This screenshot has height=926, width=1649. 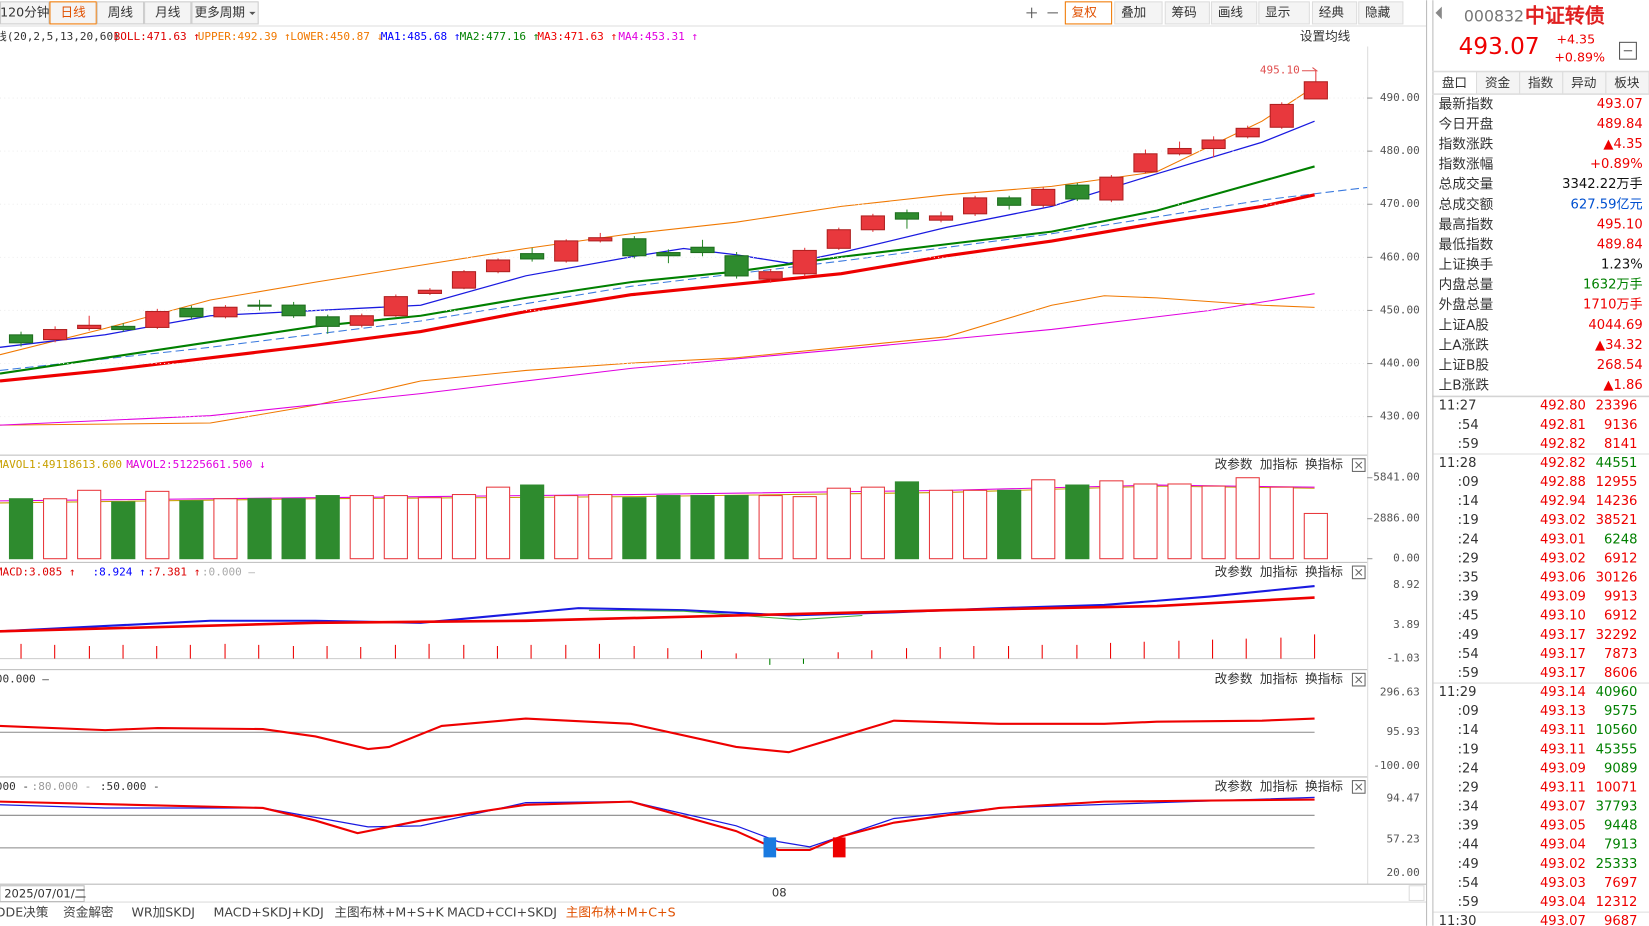 What do you see at coordinates (1617, 406) in the screenshot?
I see `trade-volume: 23396` at bounding box center [1617, 406].